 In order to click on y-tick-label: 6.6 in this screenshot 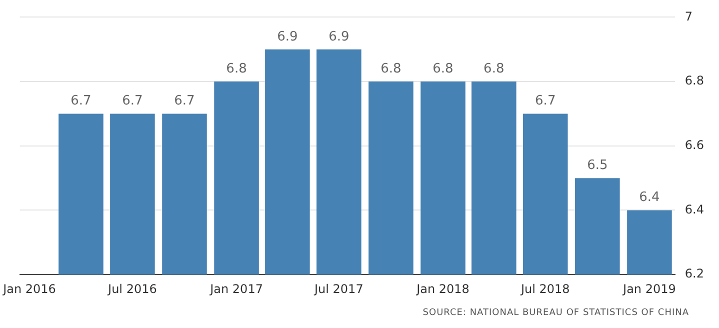, I will do `click(694, 145)`.